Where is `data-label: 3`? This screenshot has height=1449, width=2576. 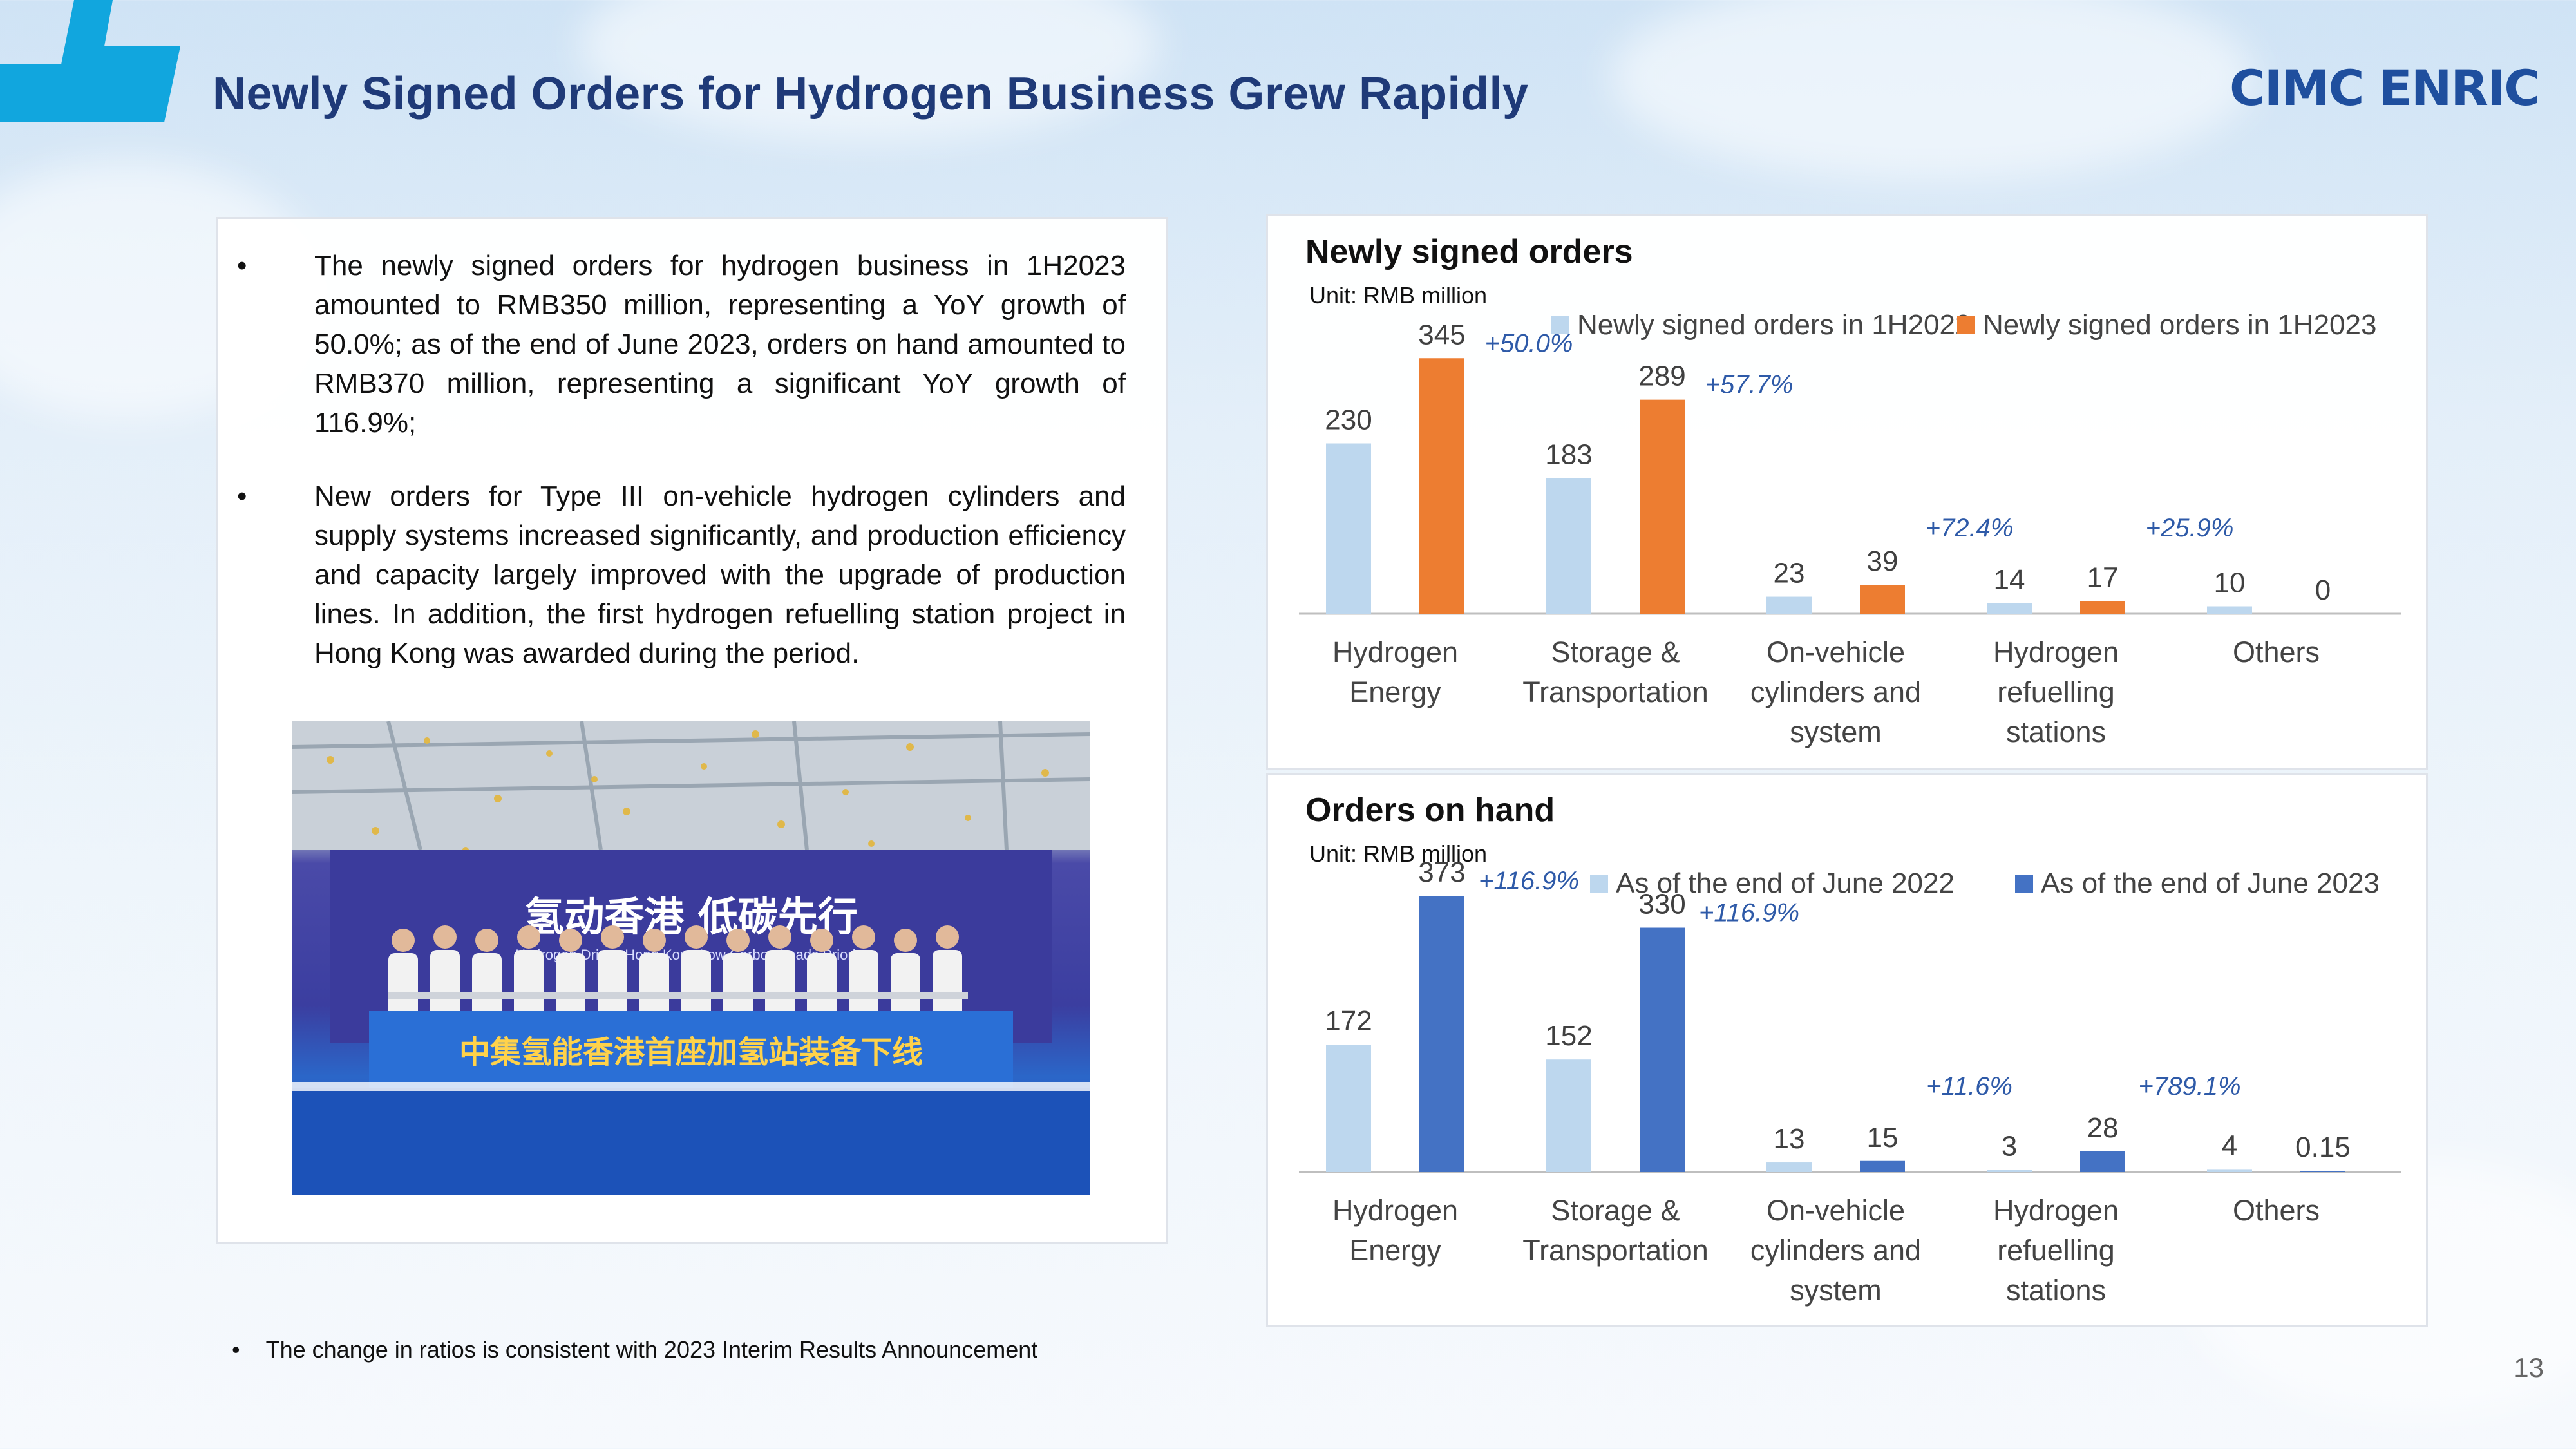 data-label: 3 is located at coordinates (2010, 1146).